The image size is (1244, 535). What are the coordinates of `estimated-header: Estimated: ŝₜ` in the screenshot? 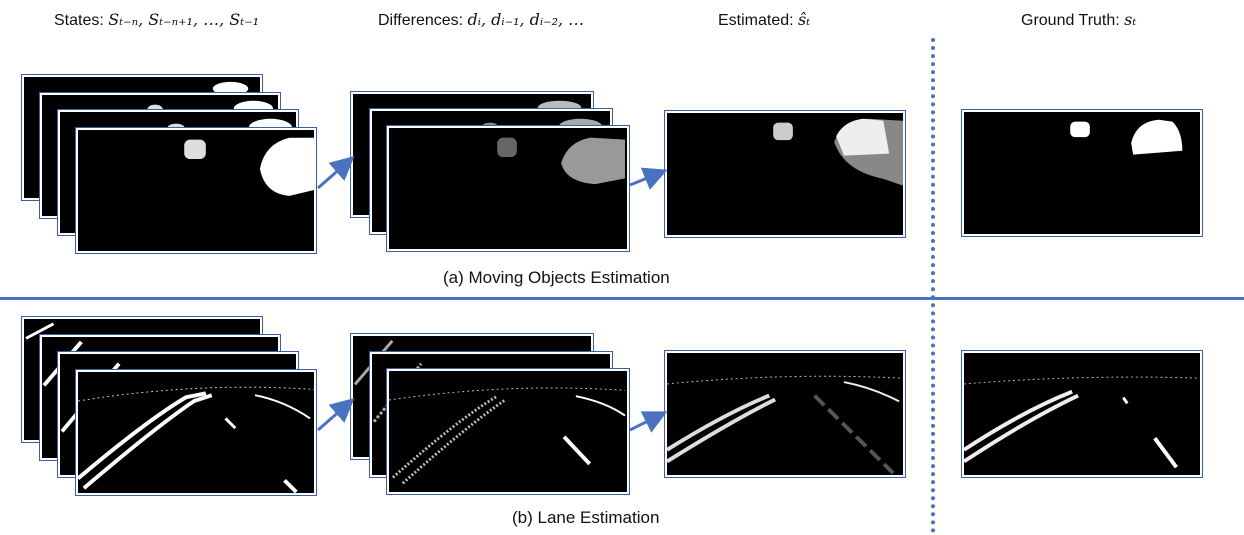 It's located at (764, 20).